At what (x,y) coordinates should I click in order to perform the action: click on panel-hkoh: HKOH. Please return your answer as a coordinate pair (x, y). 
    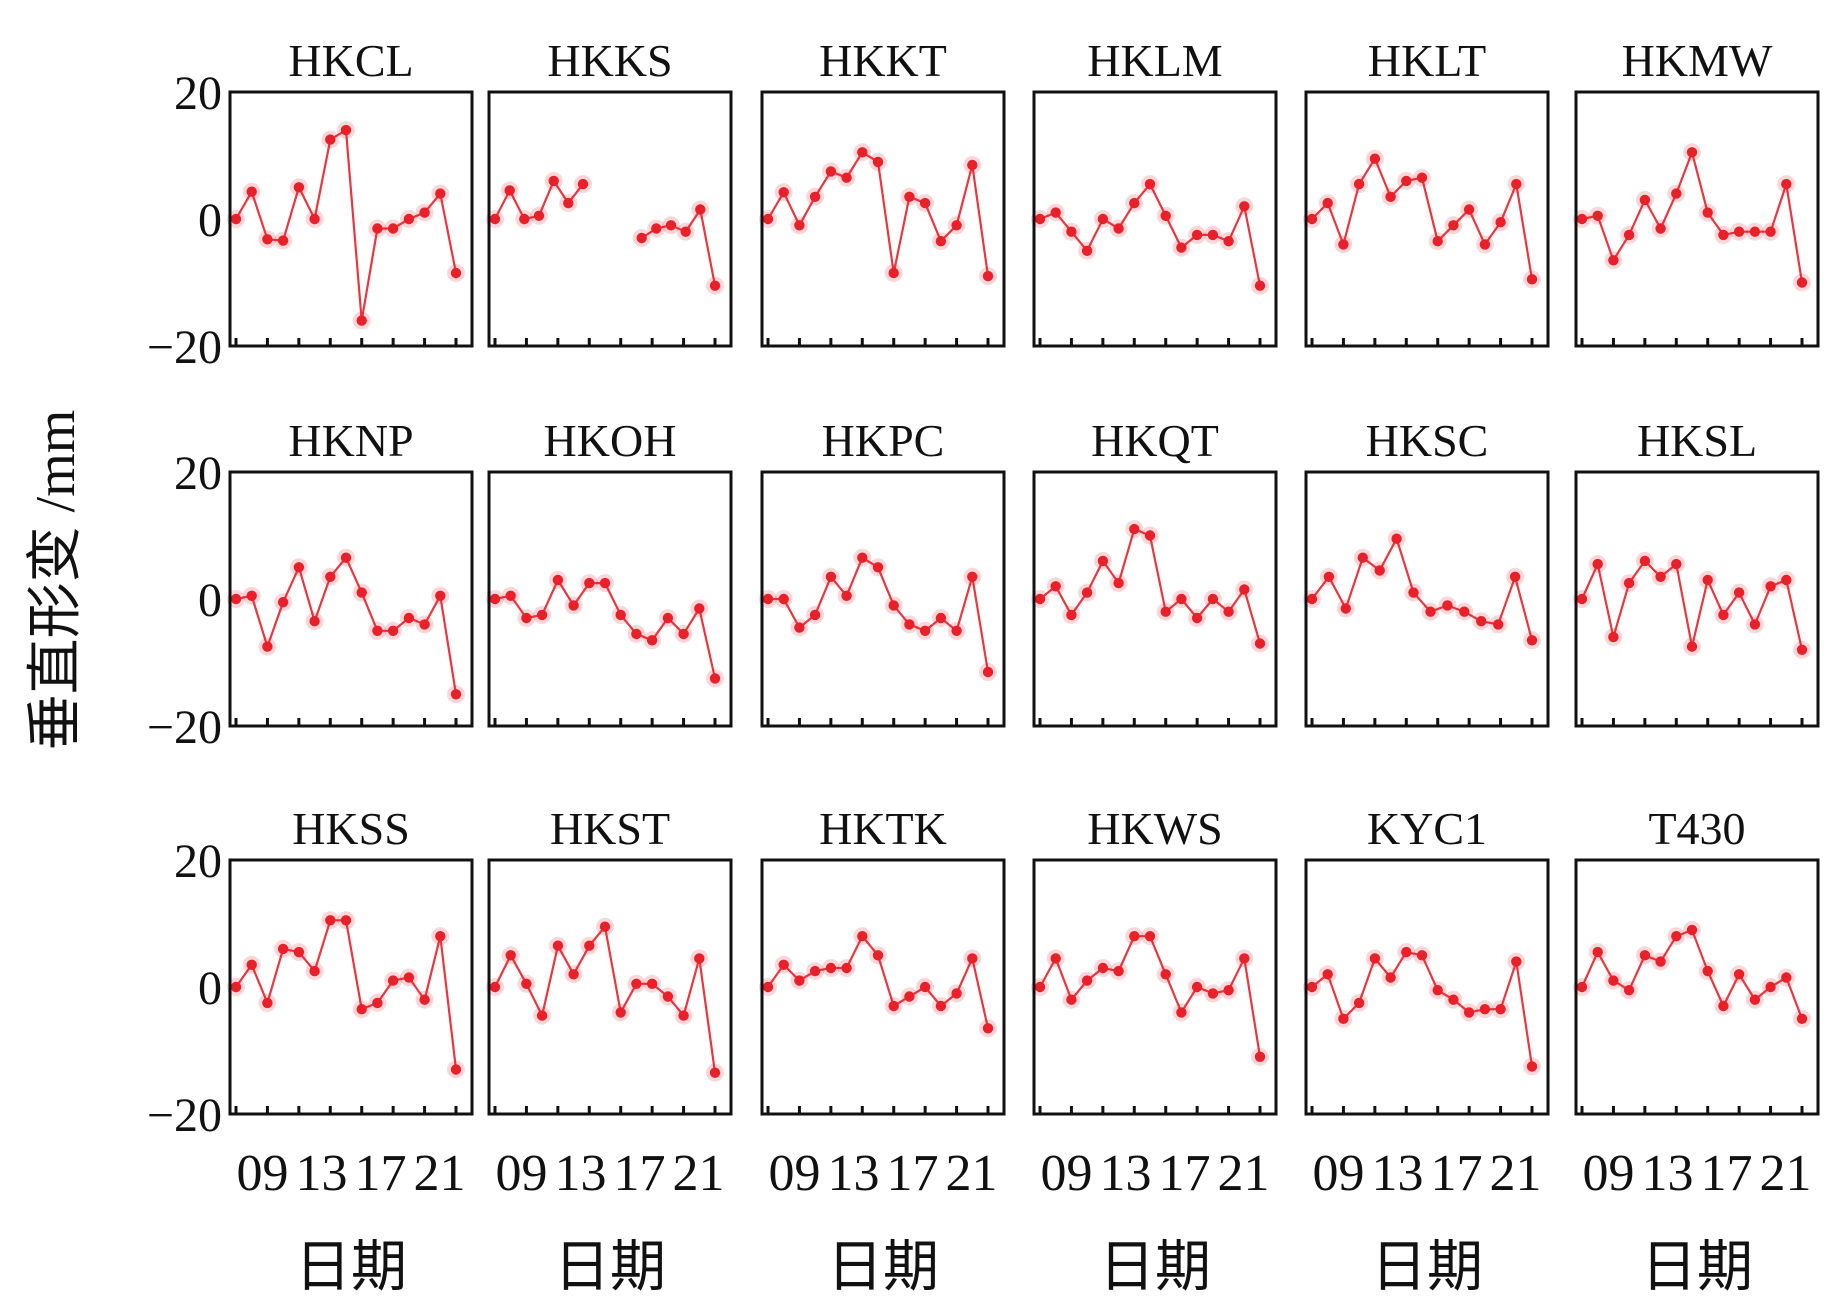
    Looking at the image, I should click on (609, 571).